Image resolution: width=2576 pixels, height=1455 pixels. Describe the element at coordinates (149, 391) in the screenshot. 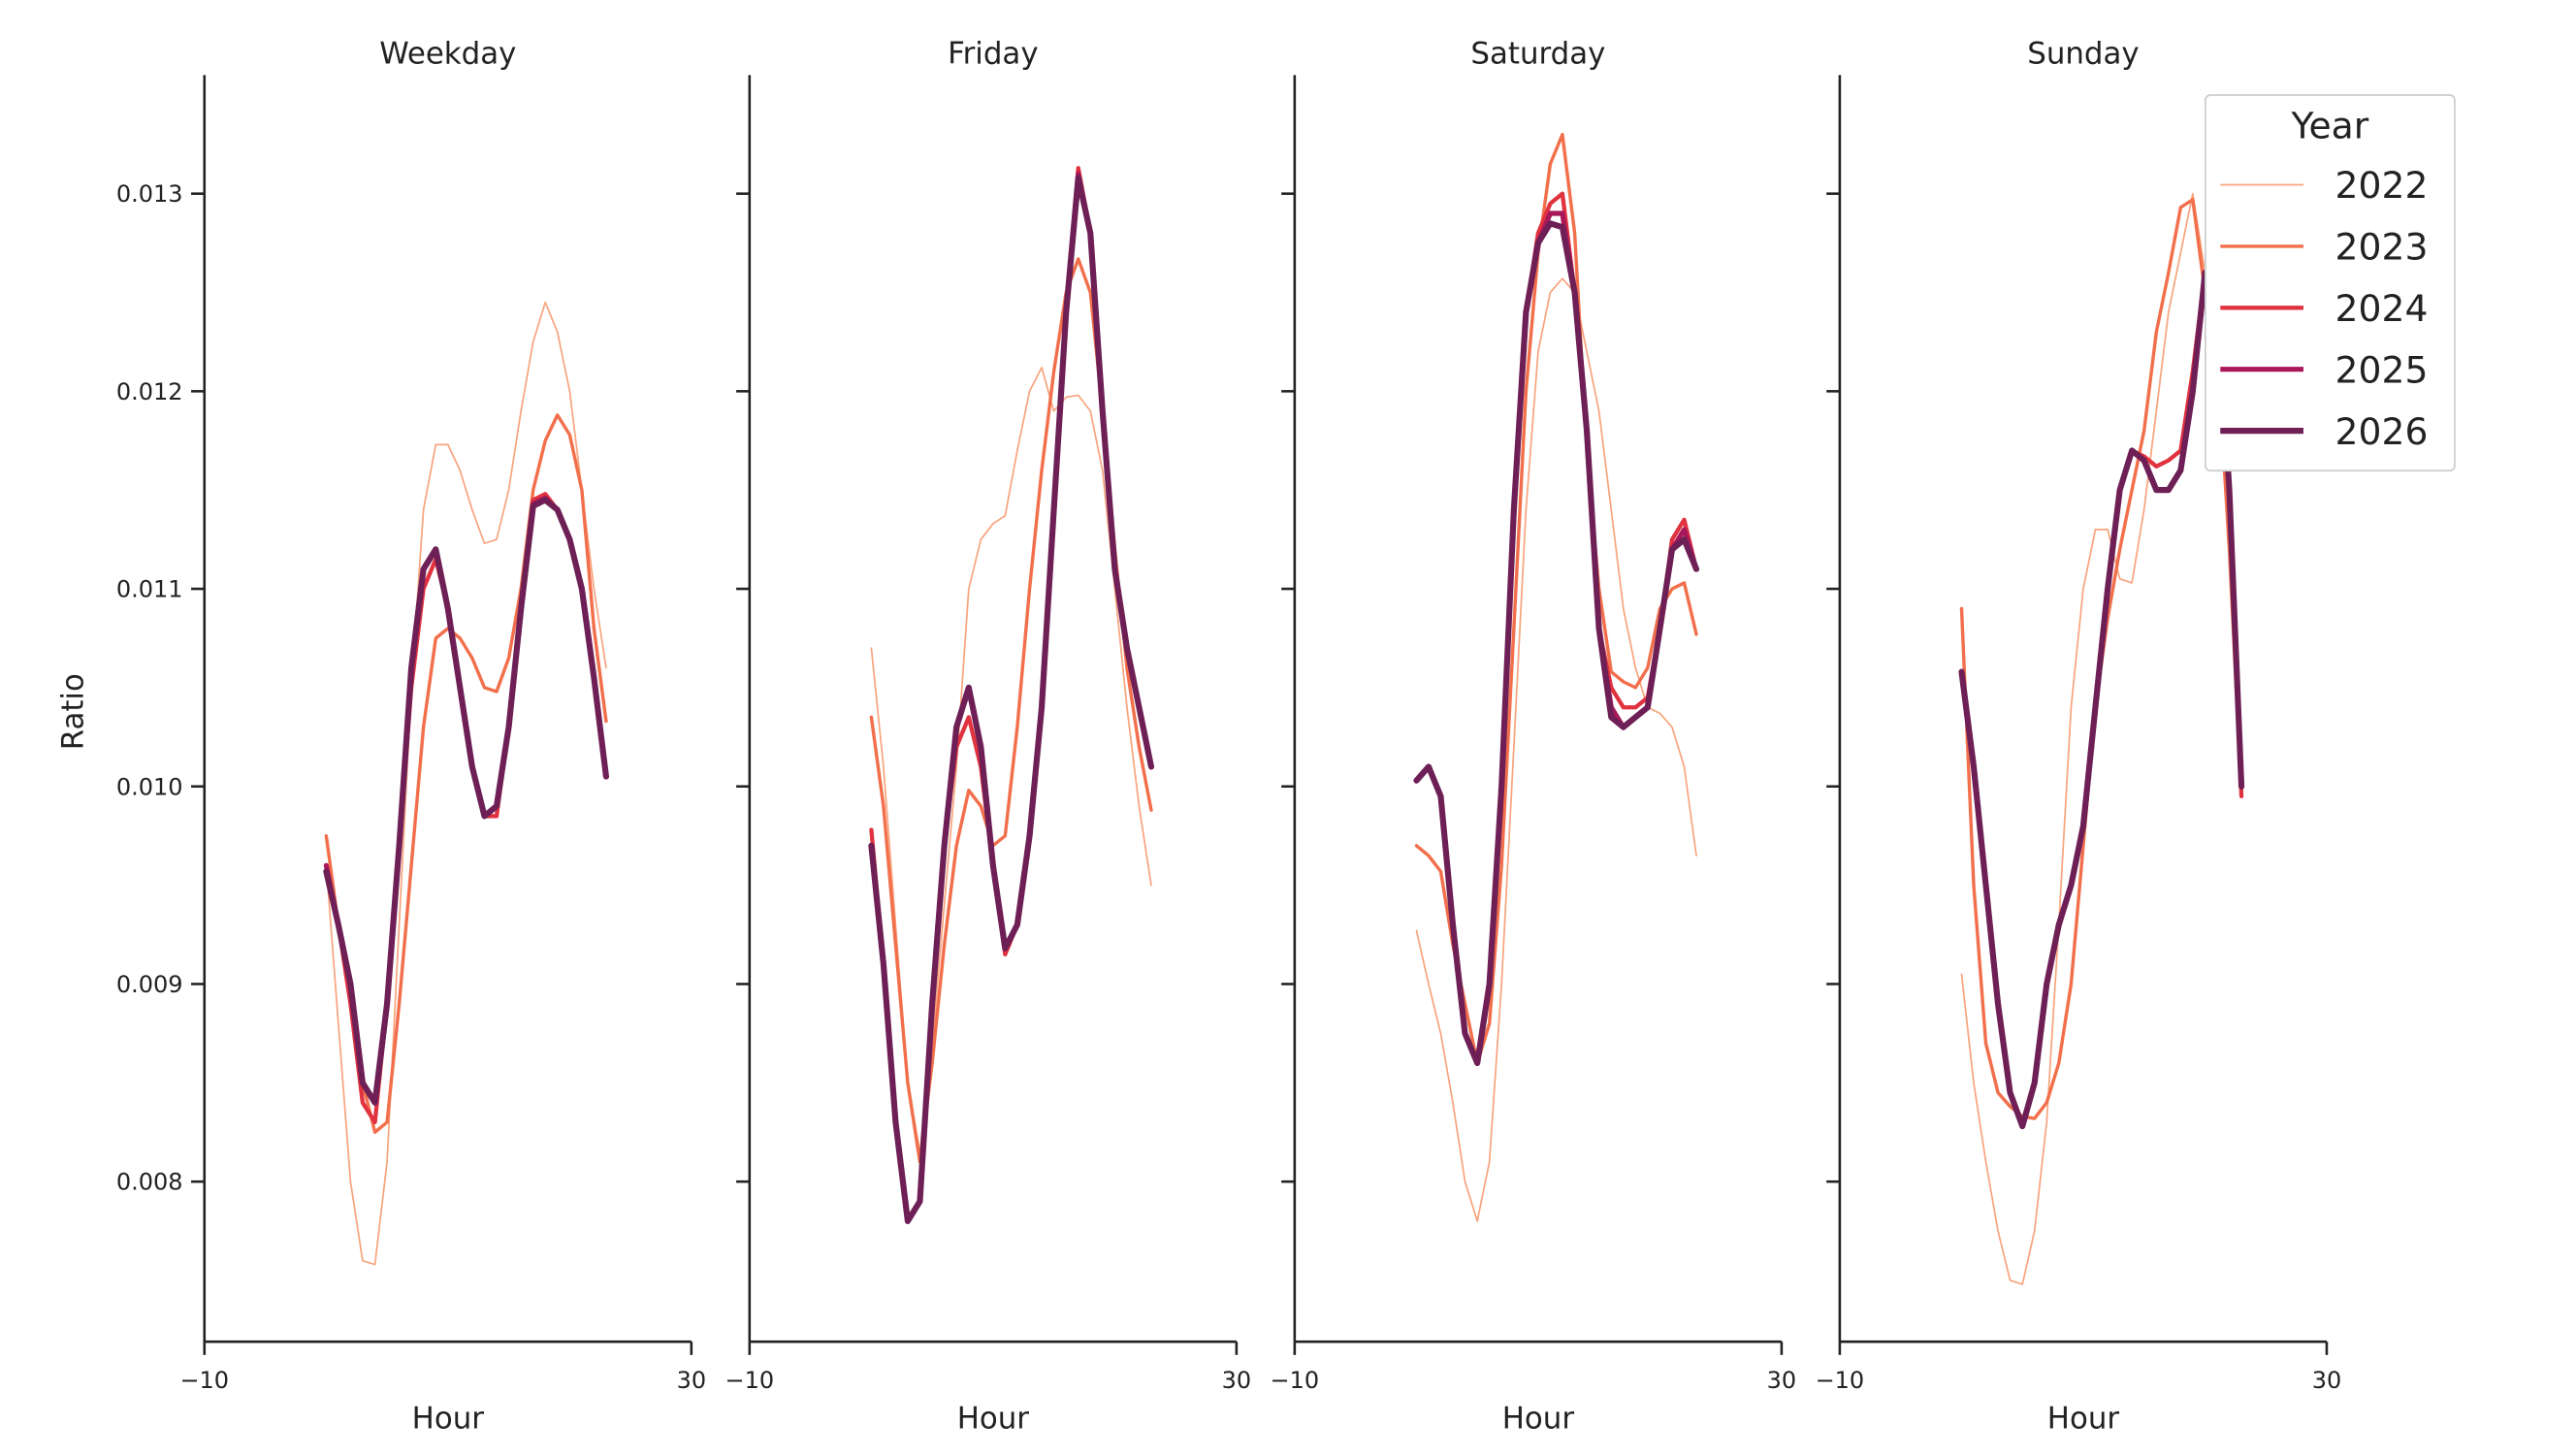

I see `y-tick-label: 0.012` at that location.